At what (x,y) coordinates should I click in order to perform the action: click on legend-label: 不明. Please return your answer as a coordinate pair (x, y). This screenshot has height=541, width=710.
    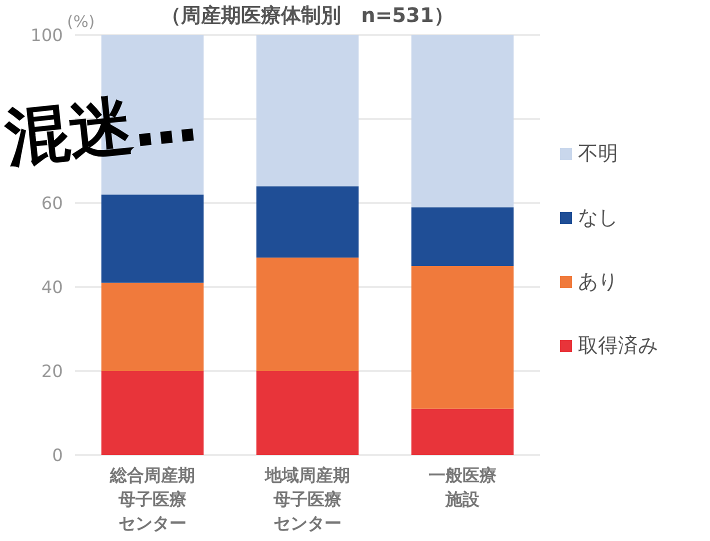
    Looking at the image, I should click on (598, 153).